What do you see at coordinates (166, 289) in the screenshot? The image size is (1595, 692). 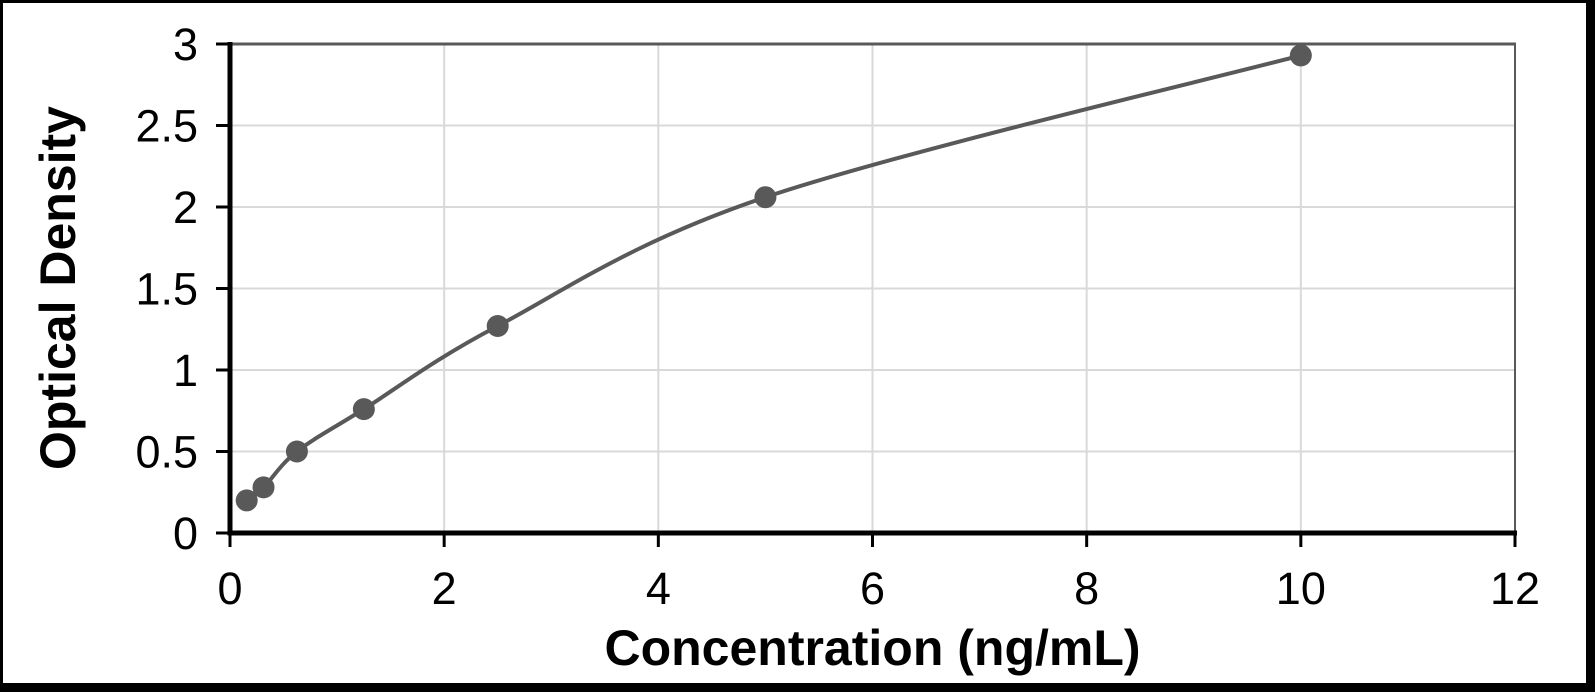 I see `y-tick-label: 1.5` at bounding box center [166, 289].